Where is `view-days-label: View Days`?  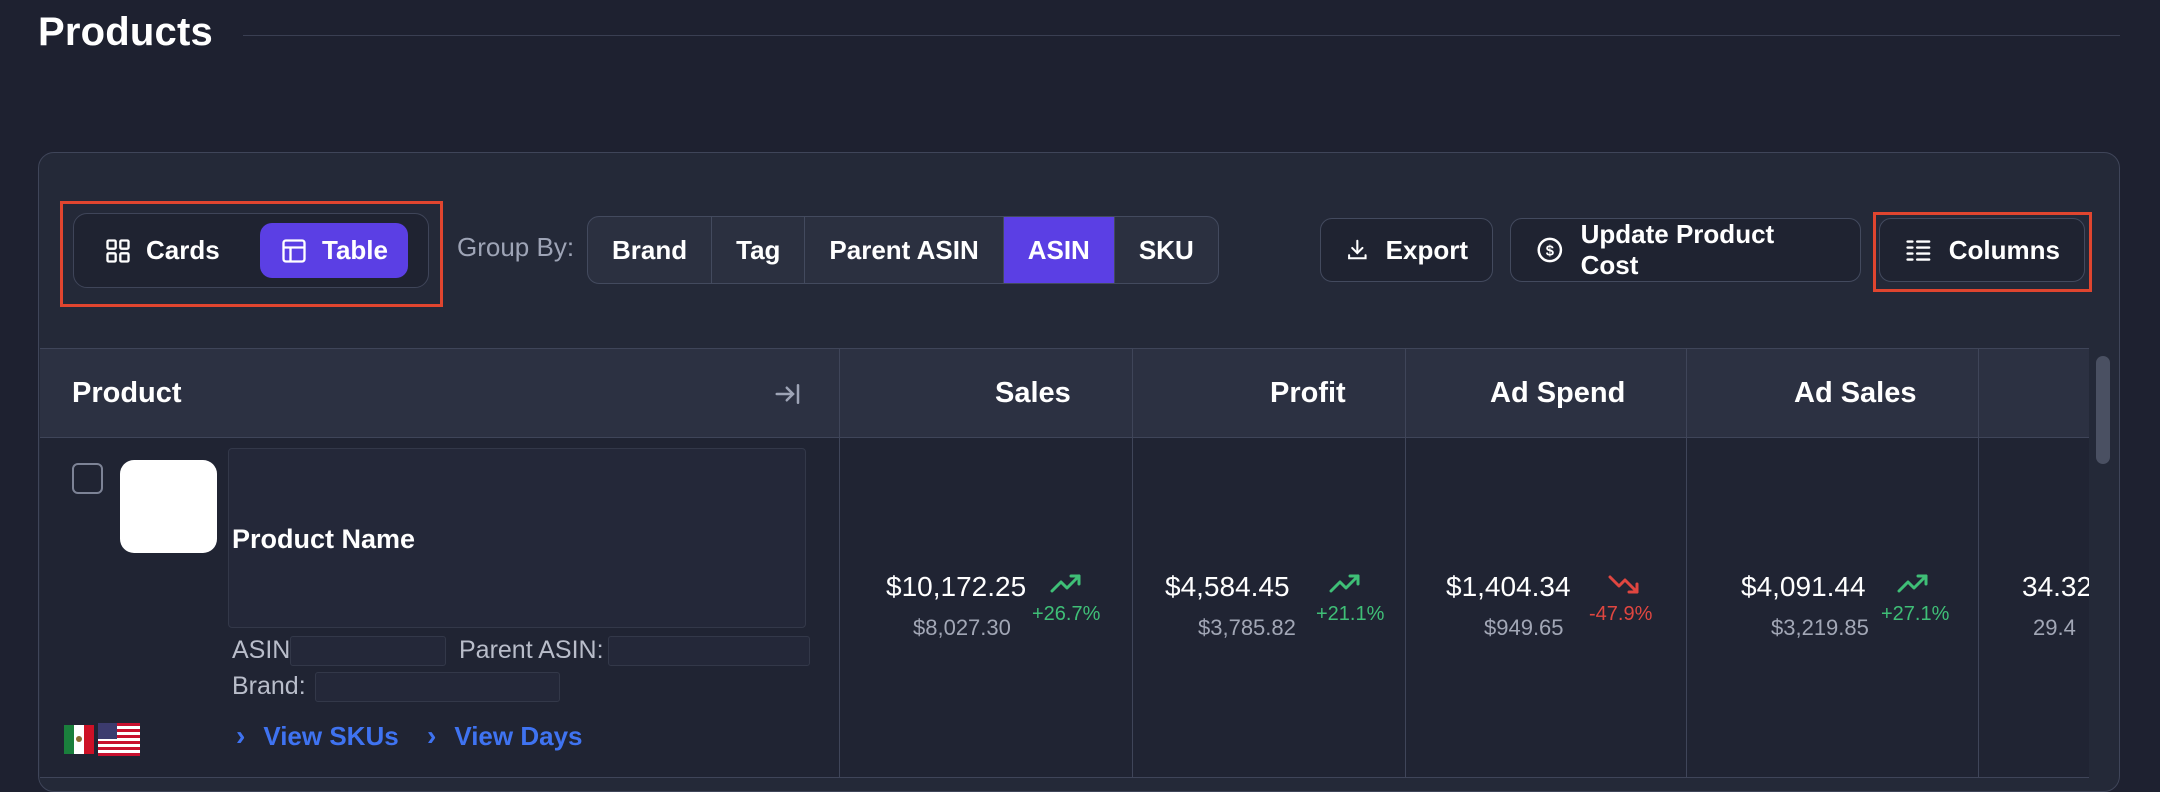
view-days-label: View Days is located at coordinates (518, 735).